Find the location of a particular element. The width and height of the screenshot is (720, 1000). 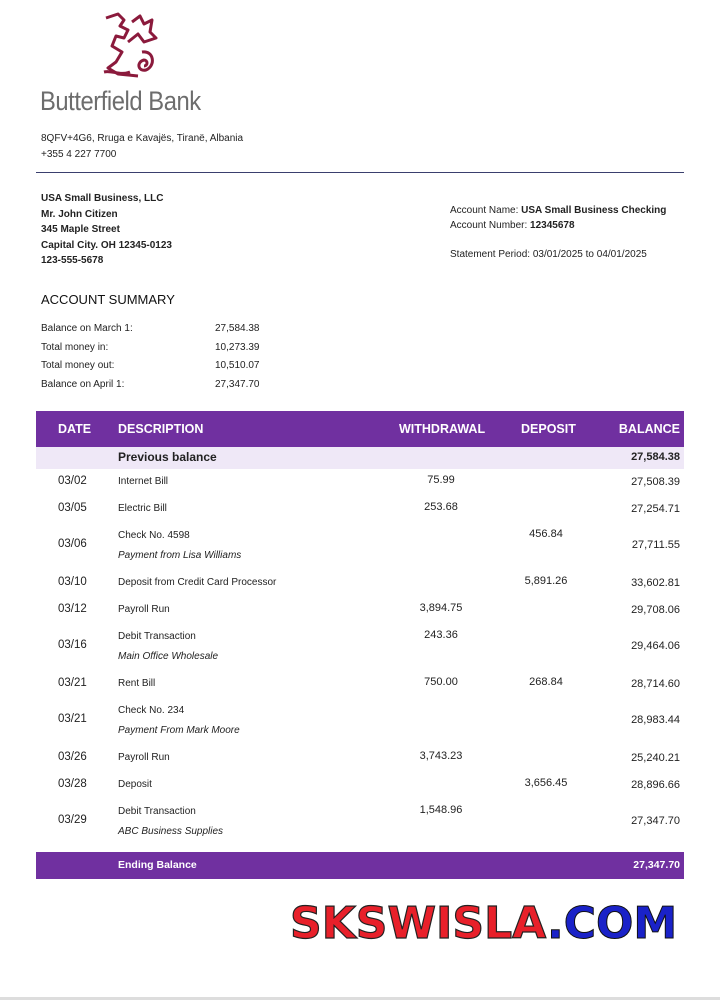

table-row: 03/28 Deposit 3,656.45 28,896.66 is located at coordinates (360, 785).